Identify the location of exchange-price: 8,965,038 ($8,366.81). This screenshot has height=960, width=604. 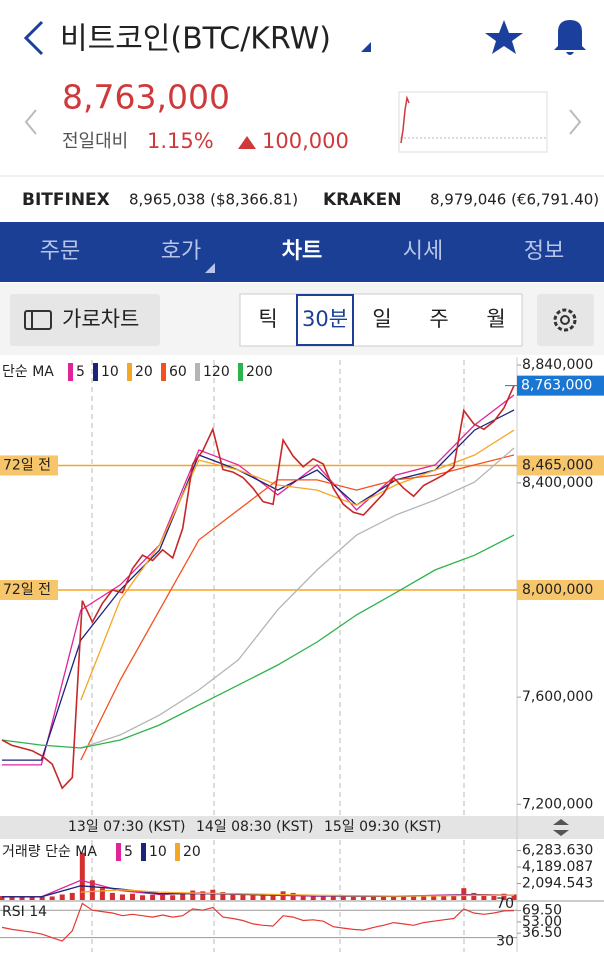
(213, 200).